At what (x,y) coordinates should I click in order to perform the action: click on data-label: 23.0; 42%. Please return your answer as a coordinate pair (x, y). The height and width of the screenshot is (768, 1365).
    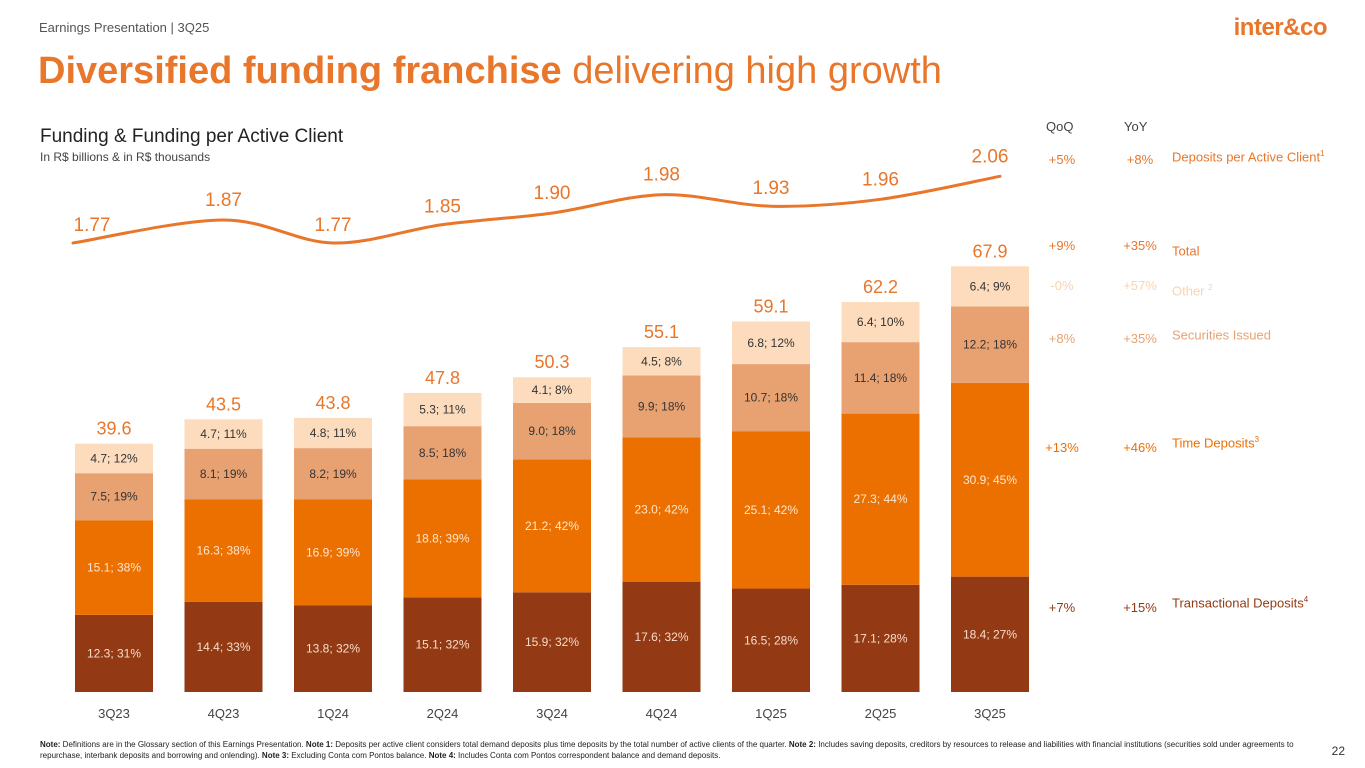
    Looking at the image, I should click on (661, 510).